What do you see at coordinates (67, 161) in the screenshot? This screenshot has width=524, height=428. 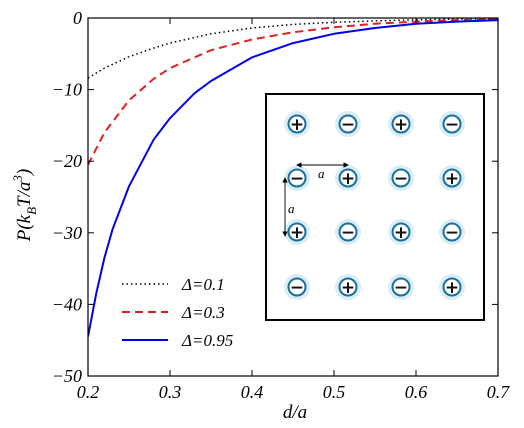 I see `y-tick-label-2: −20` at bounding box center [67, 161].